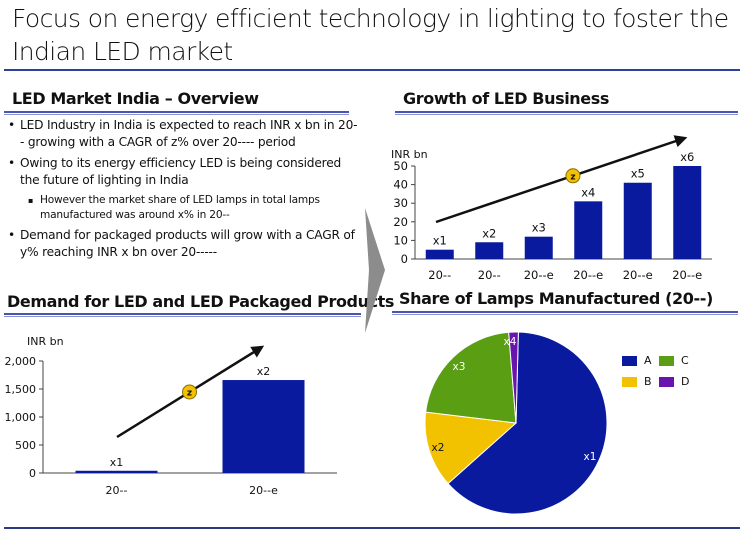 This screenshot has width=742, height=535. What do you see at coordinates (372, 528) in the screenshot?
I see `footer-divider` at bounding box center [372, 528].